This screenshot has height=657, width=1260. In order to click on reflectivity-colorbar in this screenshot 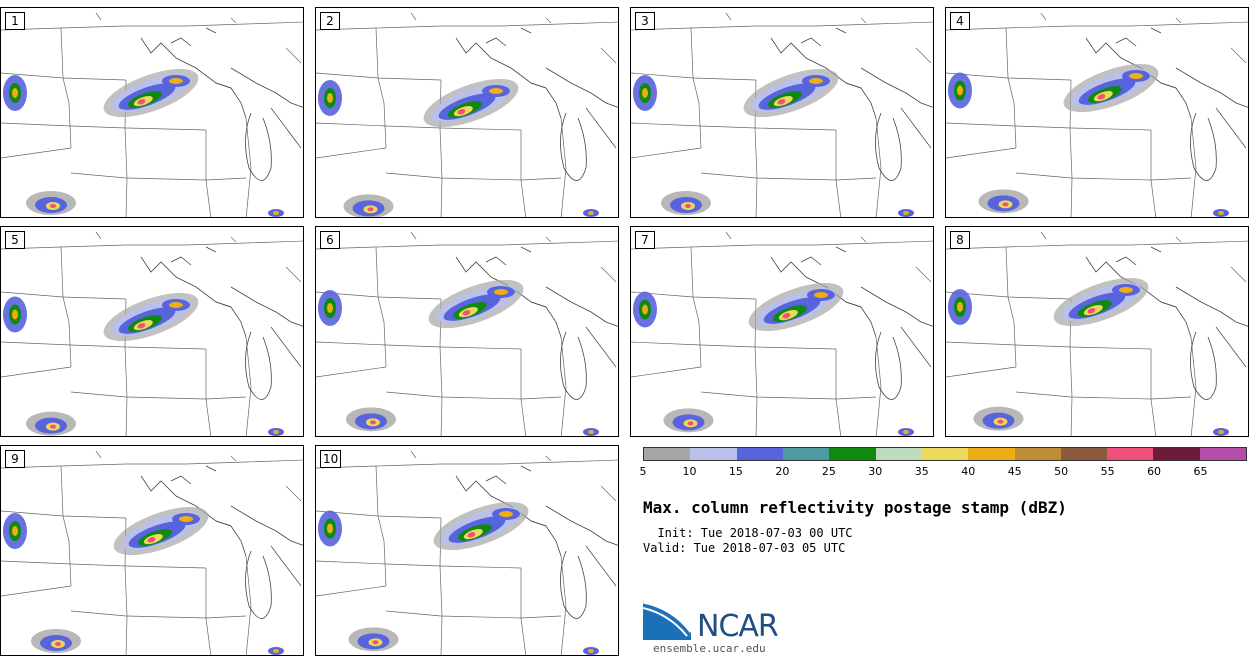, I will do `click(945, 454)`.